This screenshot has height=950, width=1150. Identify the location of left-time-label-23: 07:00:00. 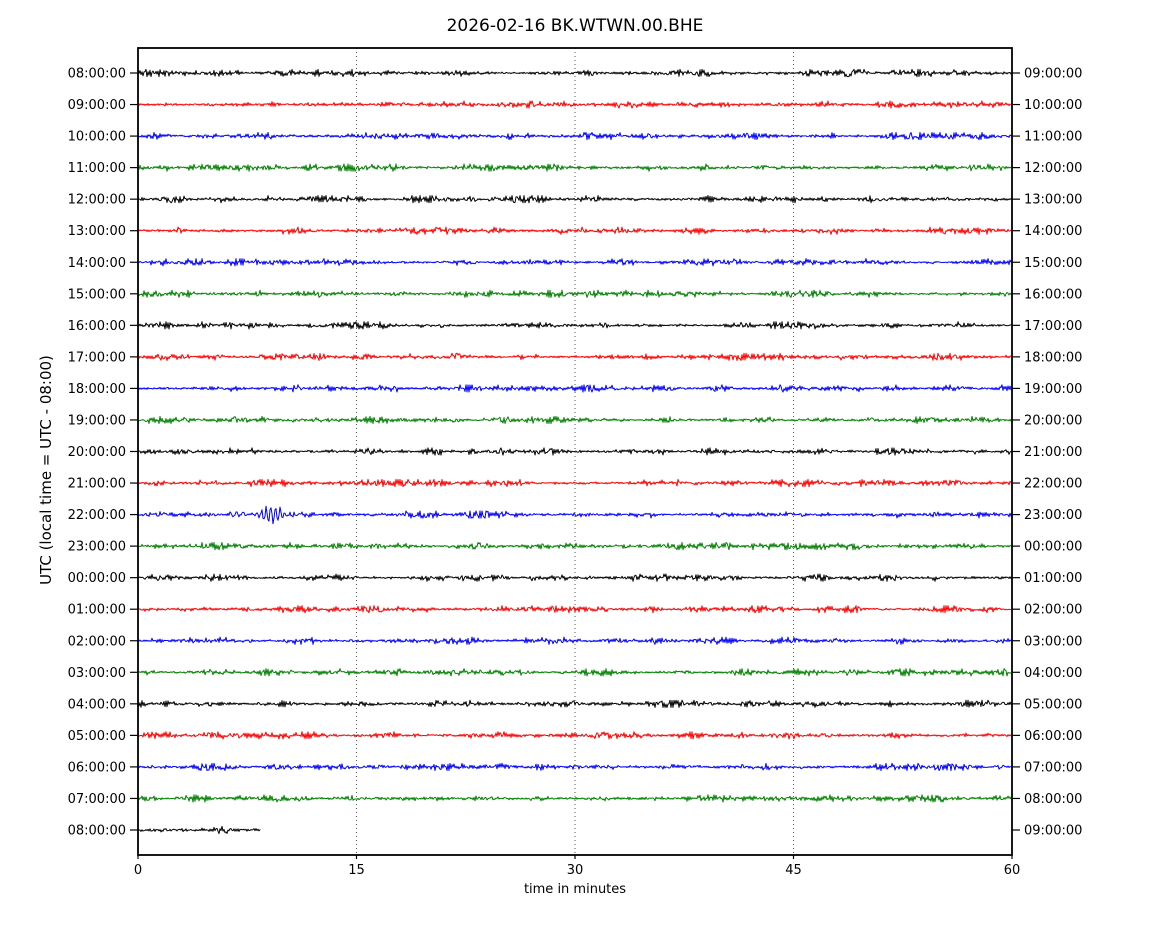
(97, 799).